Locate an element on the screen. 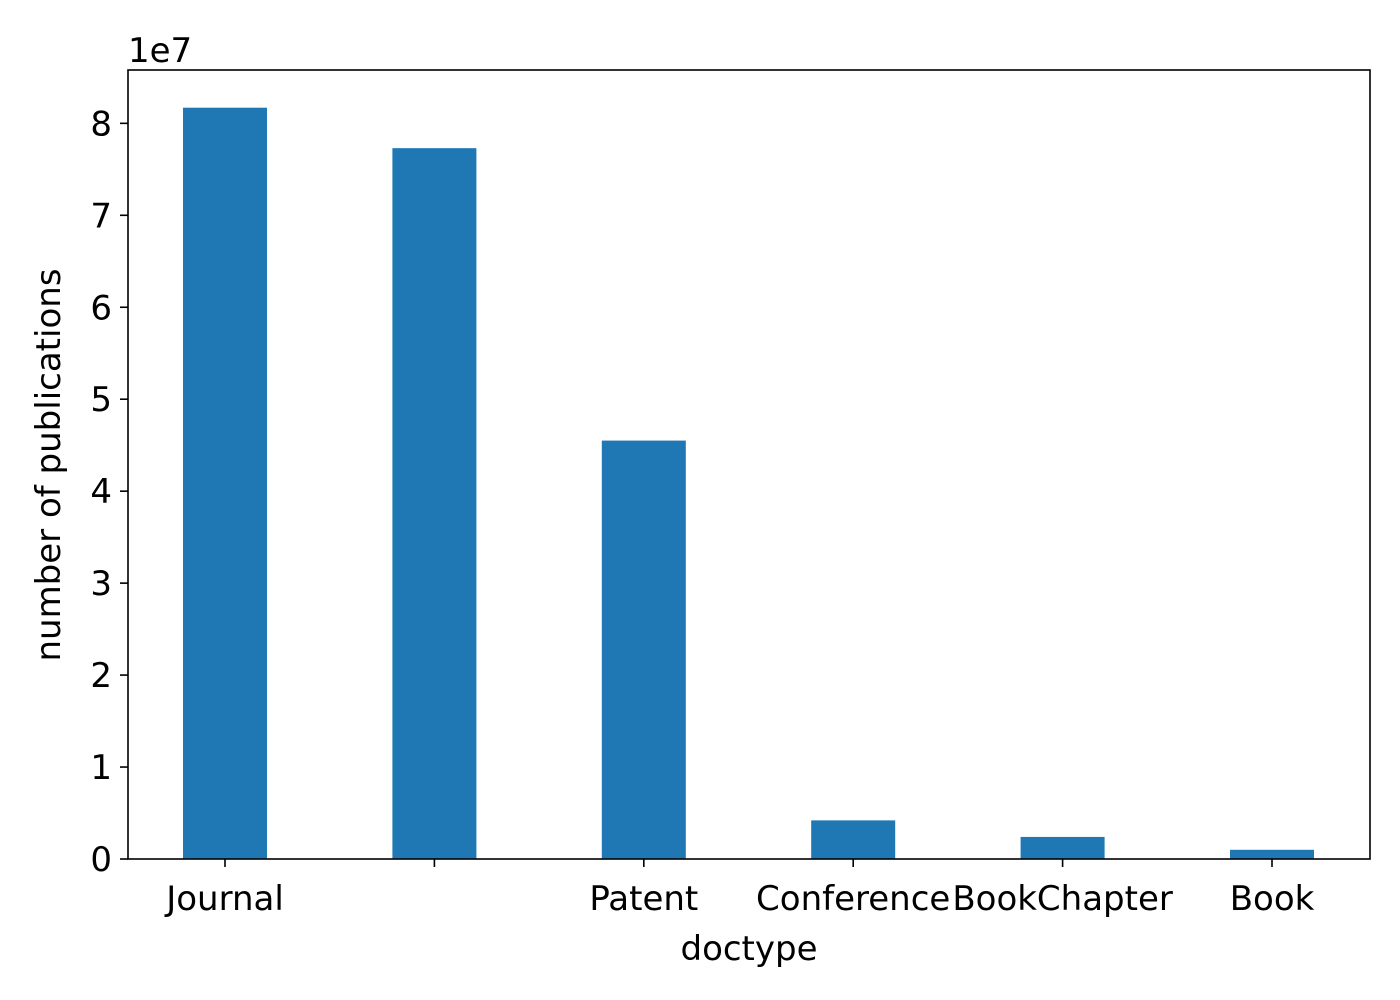 This screenshot has width=1400, height=1000. y-tick-label: 8 is located at coordinates (101, 124).